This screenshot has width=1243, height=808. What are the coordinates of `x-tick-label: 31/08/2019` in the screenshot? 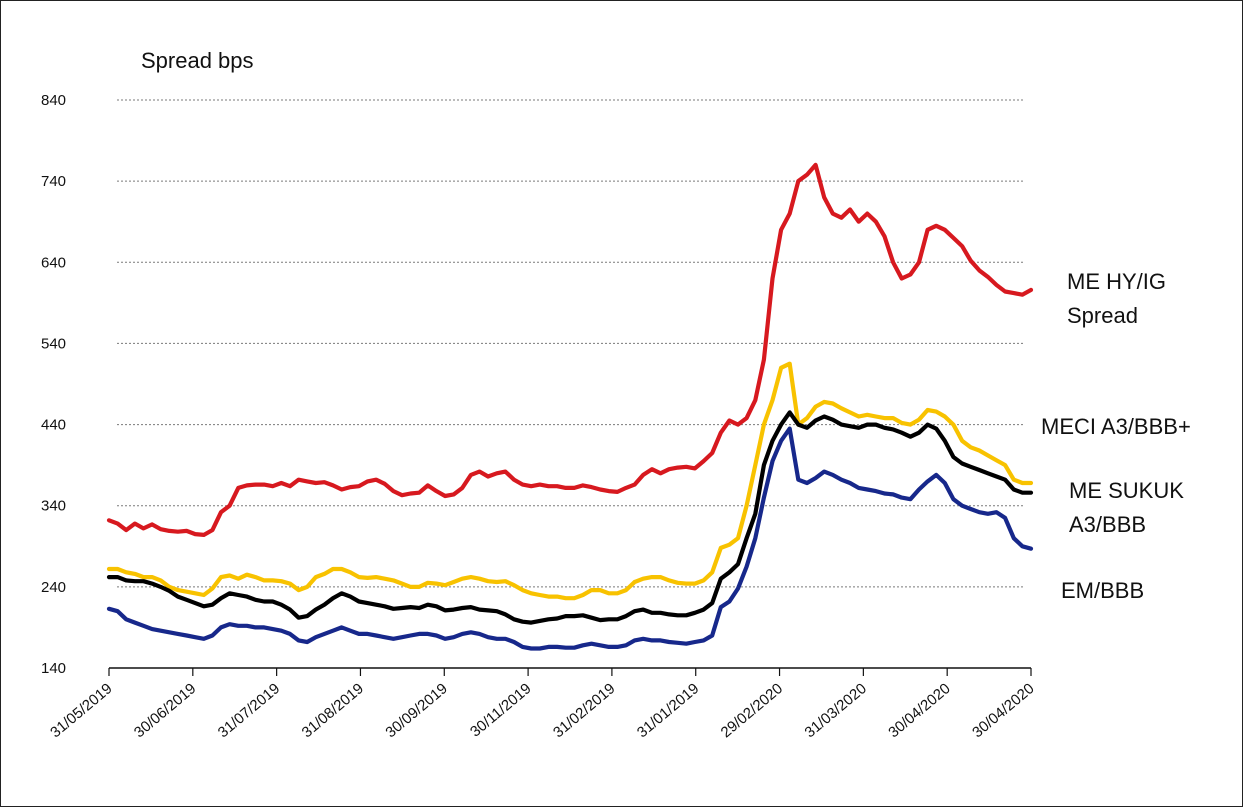 It's located at (333, 710).